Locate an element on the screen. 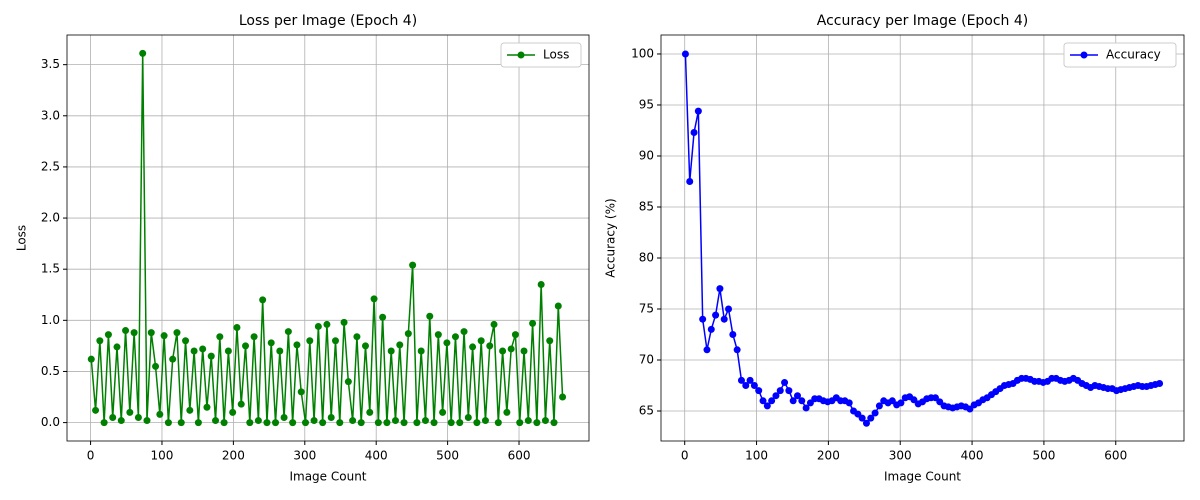 The width and height of the screenshot is (1200, 500). legend-label: Accuracy is located at coordinates (1133, 55).